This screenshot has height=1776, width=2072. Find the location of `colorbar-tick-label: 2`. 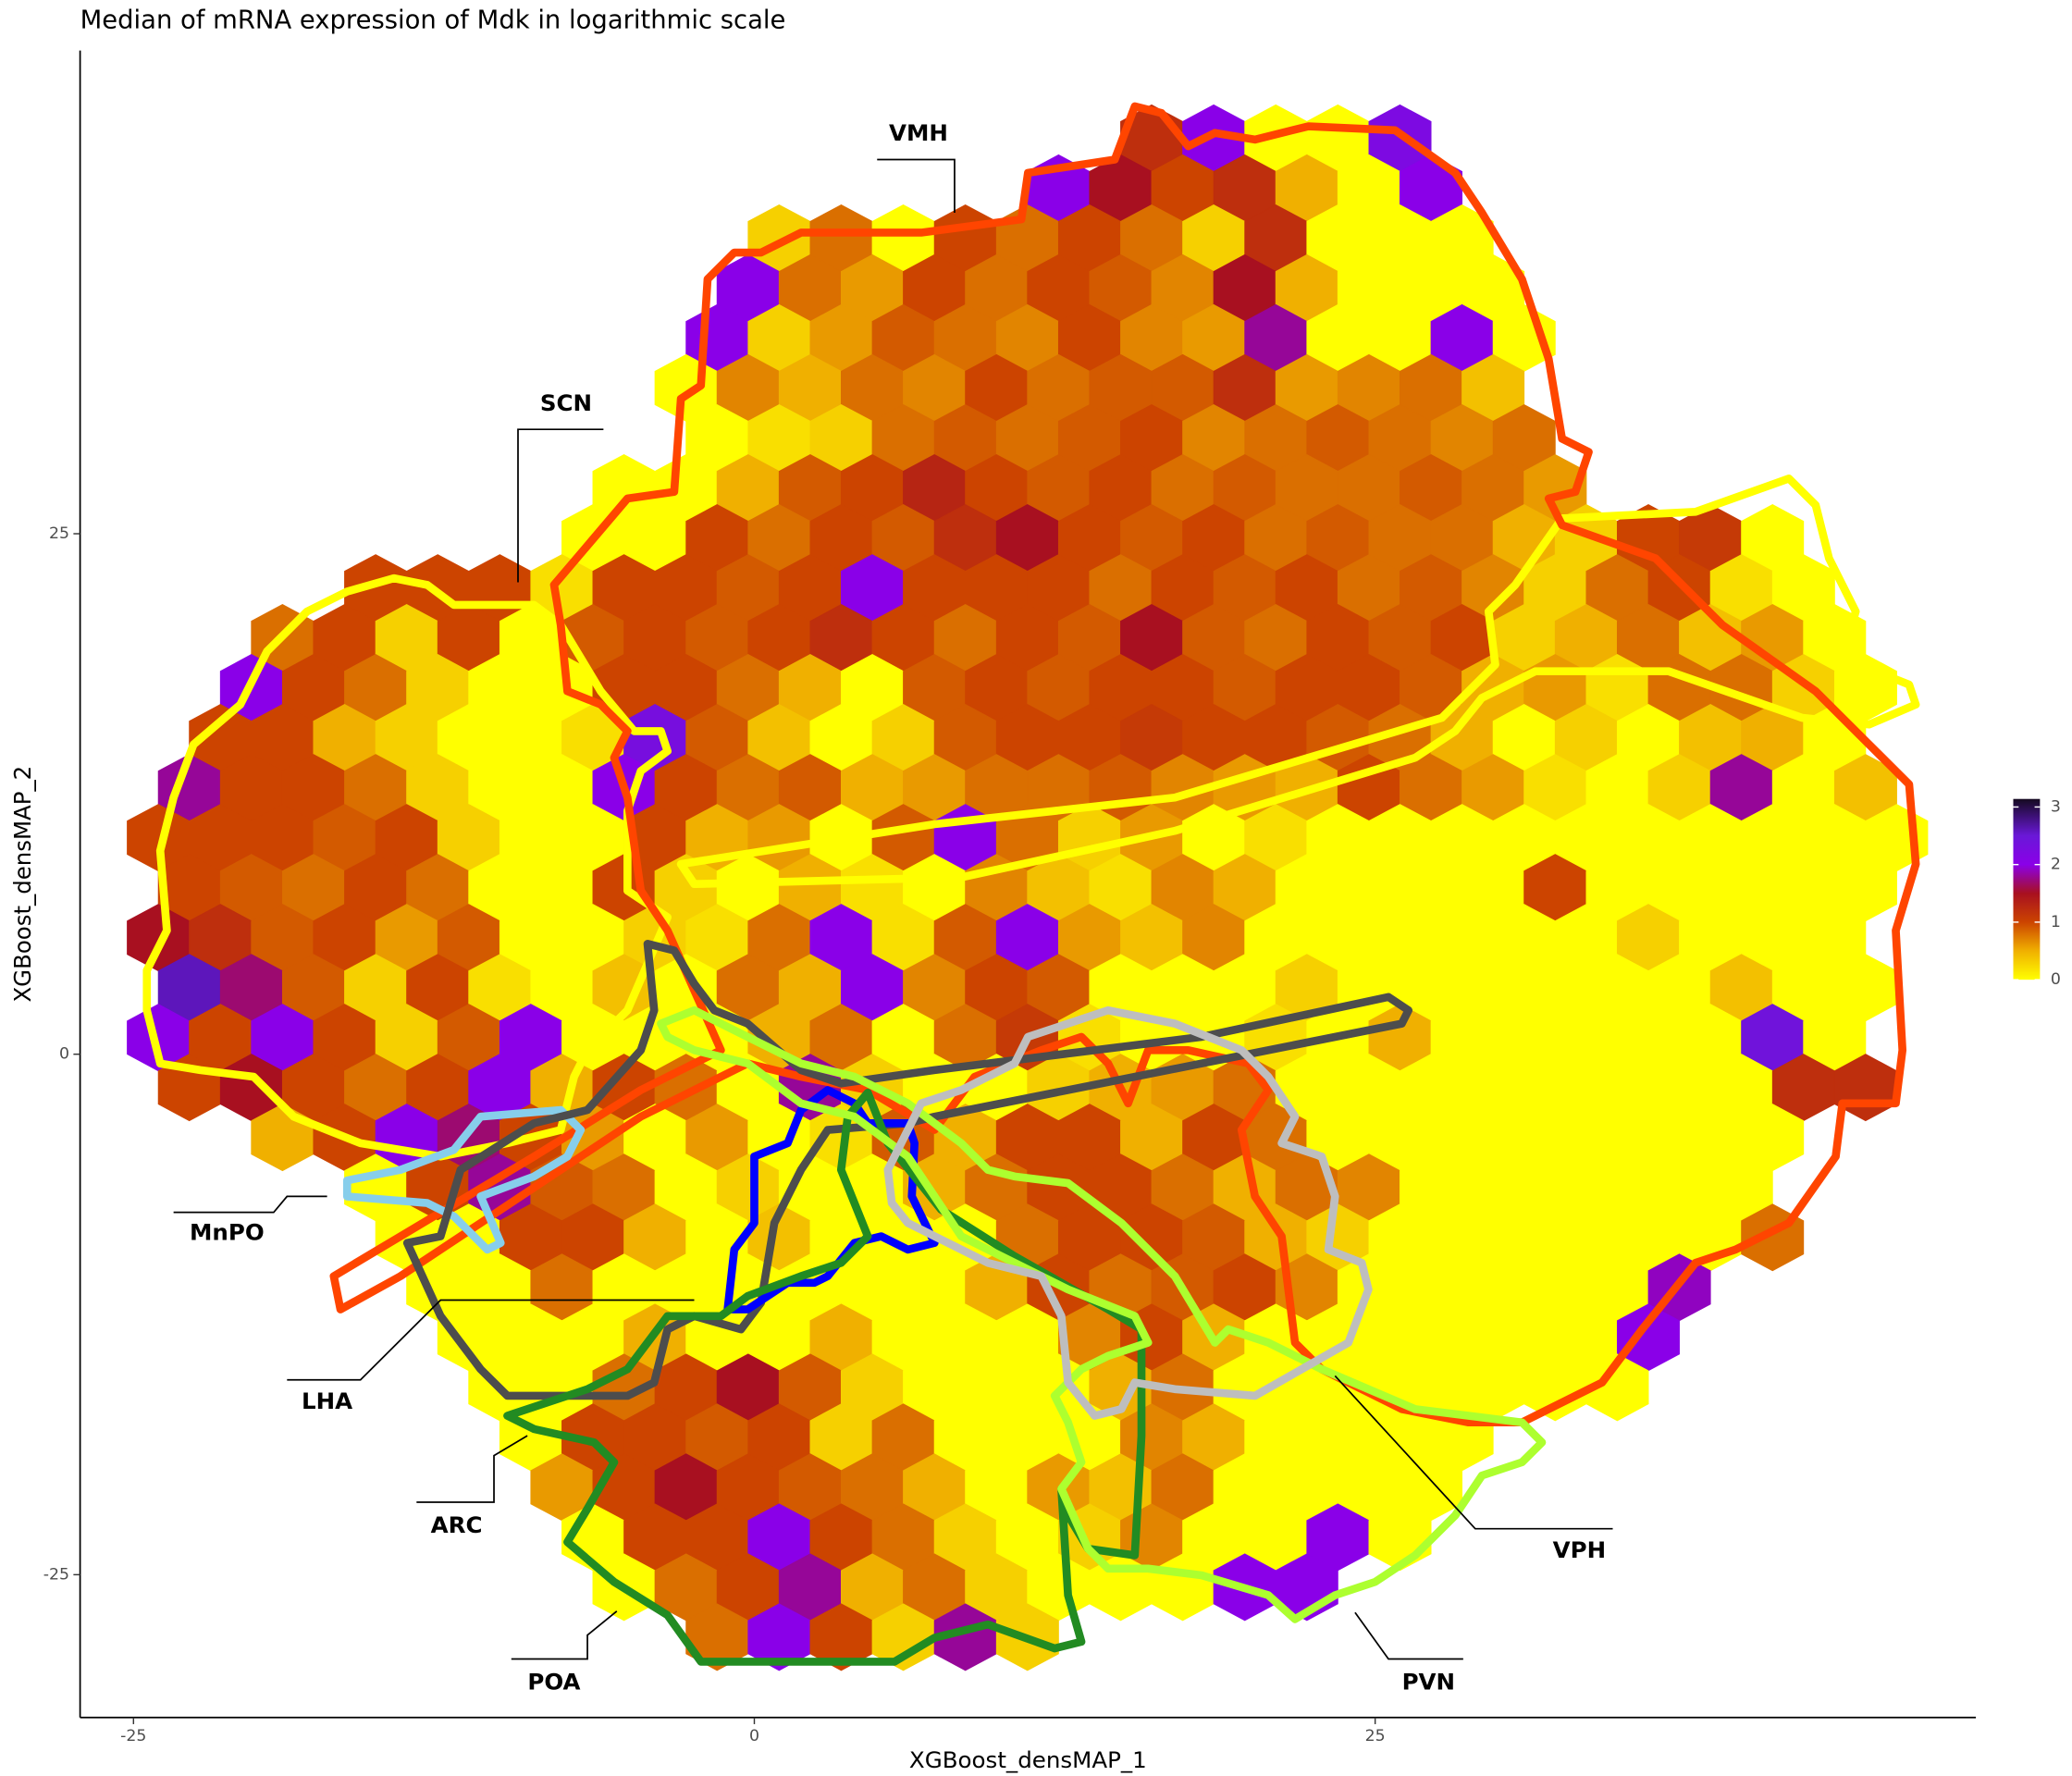

colorbar-tick-label: 2 is located at coordinates (2056, 865).